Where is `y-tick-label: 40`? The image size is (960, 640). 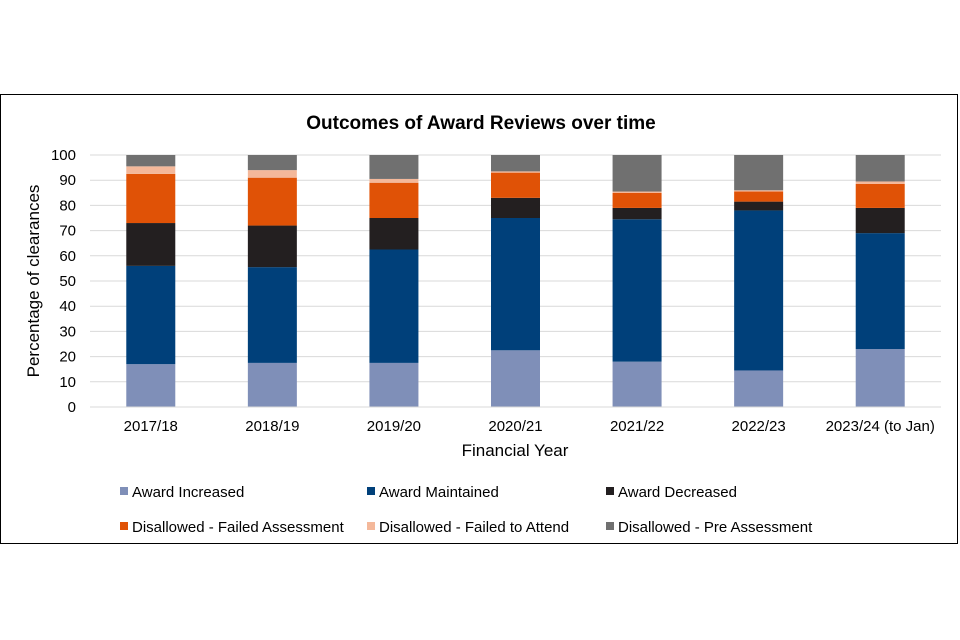 y-tick-label: 40 is located at coordinates (67, 306).